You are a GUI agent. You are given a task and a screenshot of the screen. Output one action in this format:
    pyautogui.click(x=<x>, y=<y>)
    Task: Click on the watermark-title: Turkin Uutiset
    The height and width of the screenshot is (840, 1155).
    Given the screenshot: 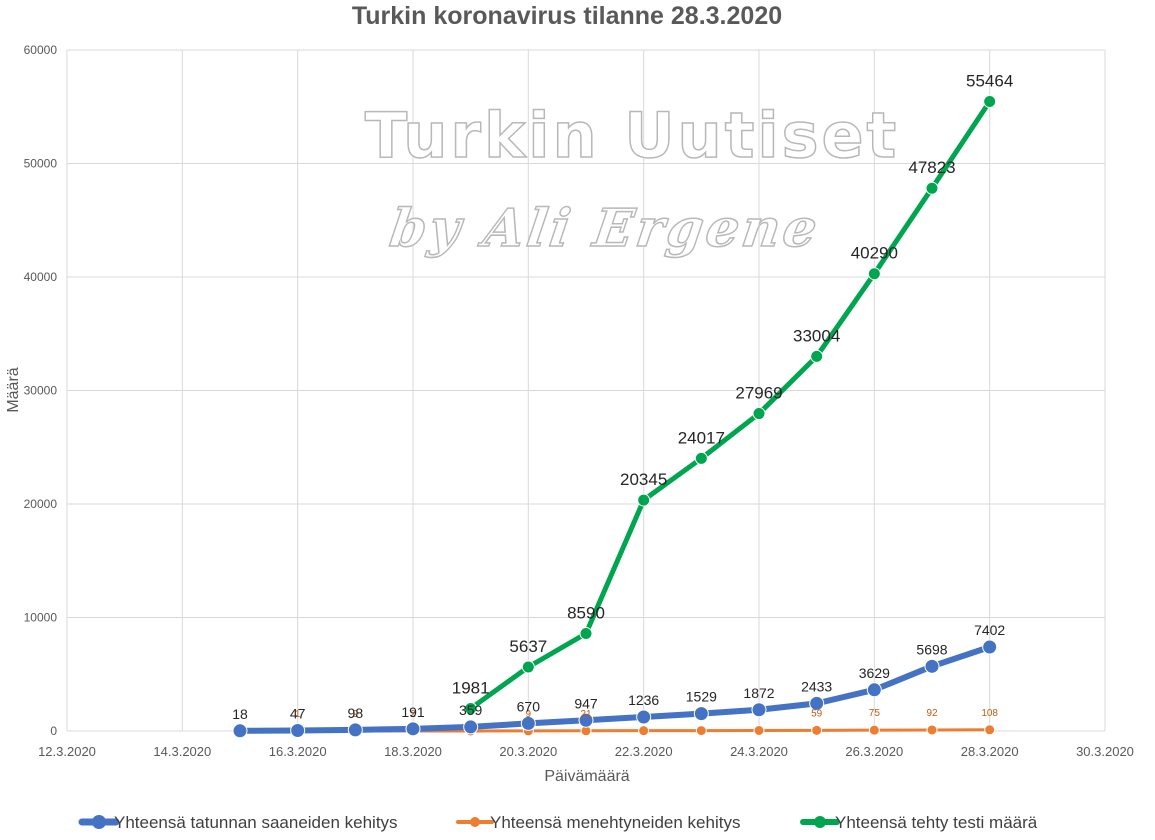 What is the action you would take?
    pyautogui.click(x=632, y=135)
    